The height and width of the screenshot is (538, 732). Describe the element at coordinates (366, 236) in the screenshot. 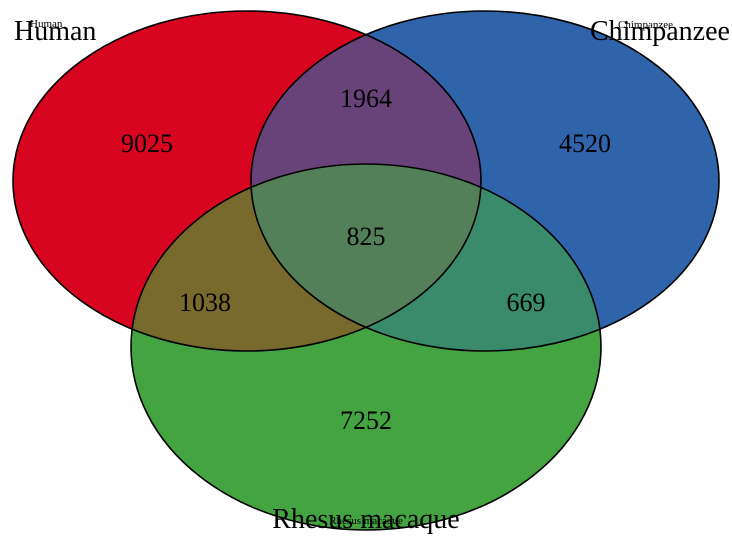

I see `region-all-three: 825` at that location.